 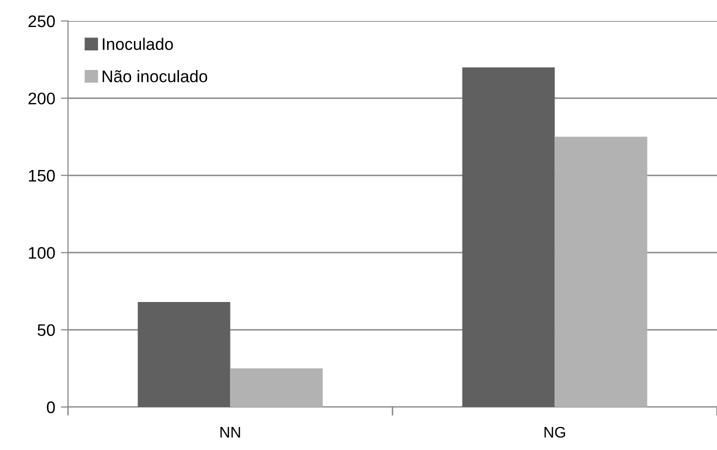 What do you see at coordinates (41, 21) in the screenshot?
I see `y-tick-label: 250` at bounding box center [41, 21].